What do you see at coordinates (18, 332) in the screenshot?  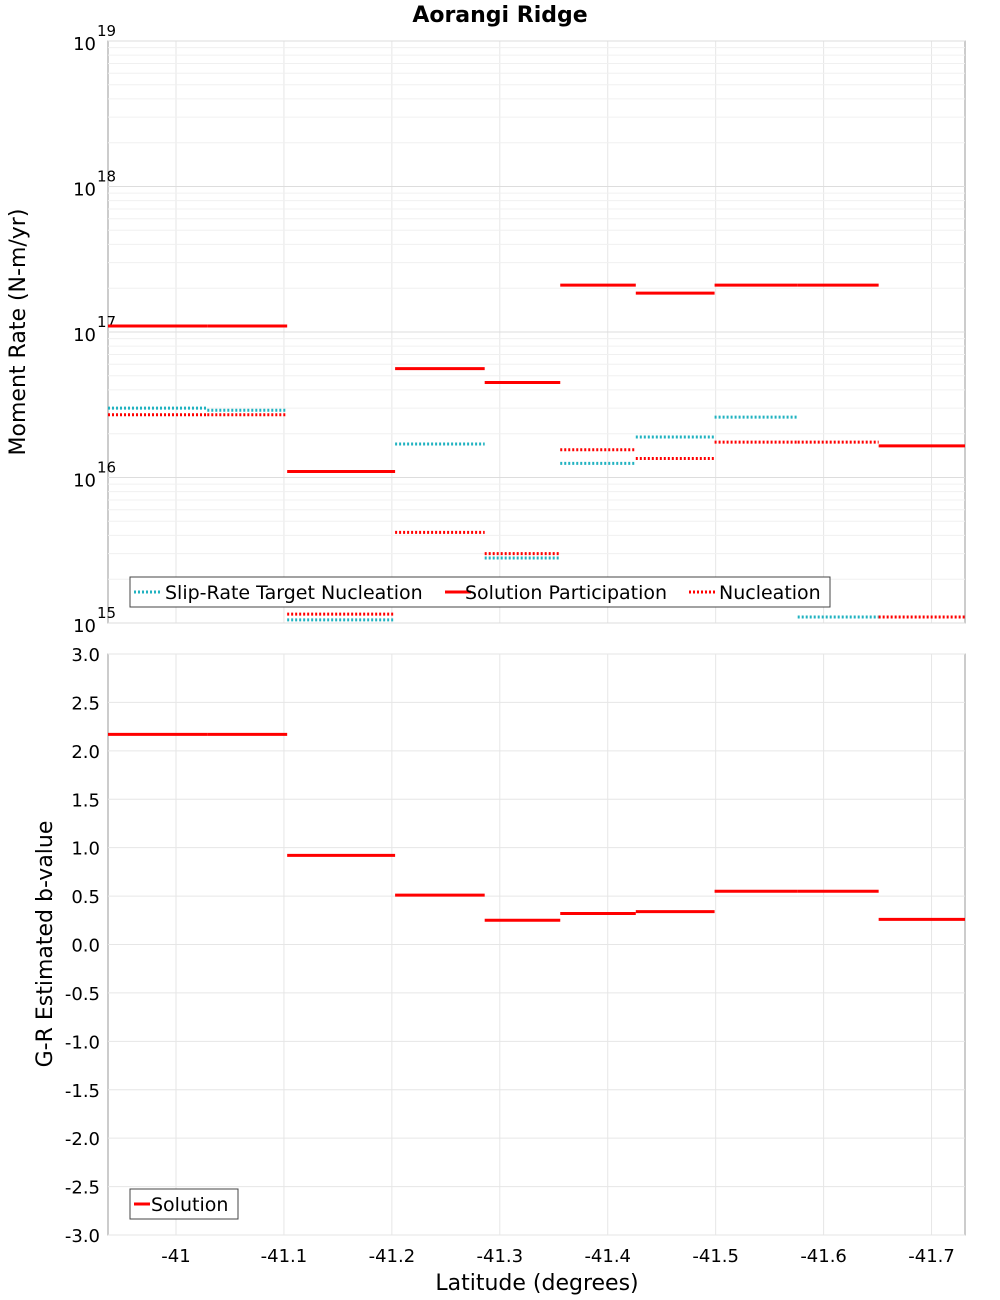 I see `moment-rate-y-axis-label: Moment Rate (N-m/yr)` at bounding box center [18, 332].